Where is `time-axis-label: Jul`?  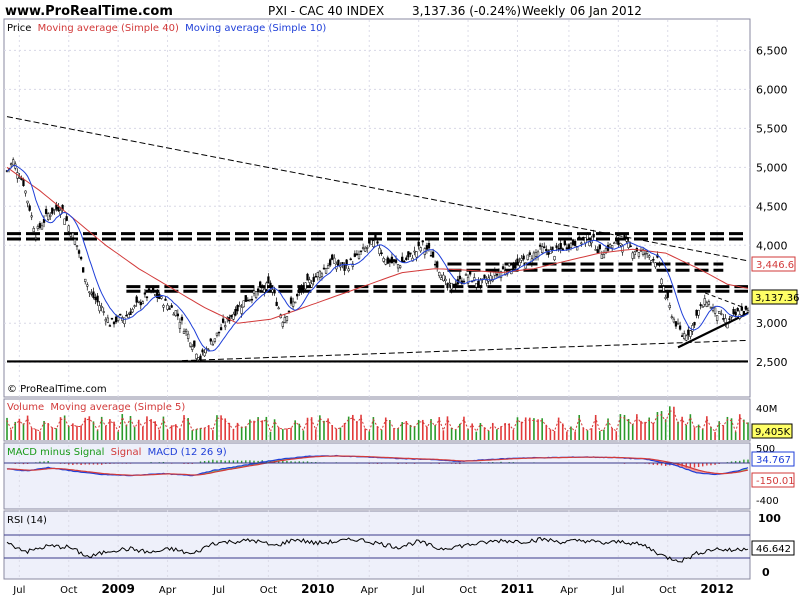 time-axis-label: Jul is located at coordinates (18, 590).